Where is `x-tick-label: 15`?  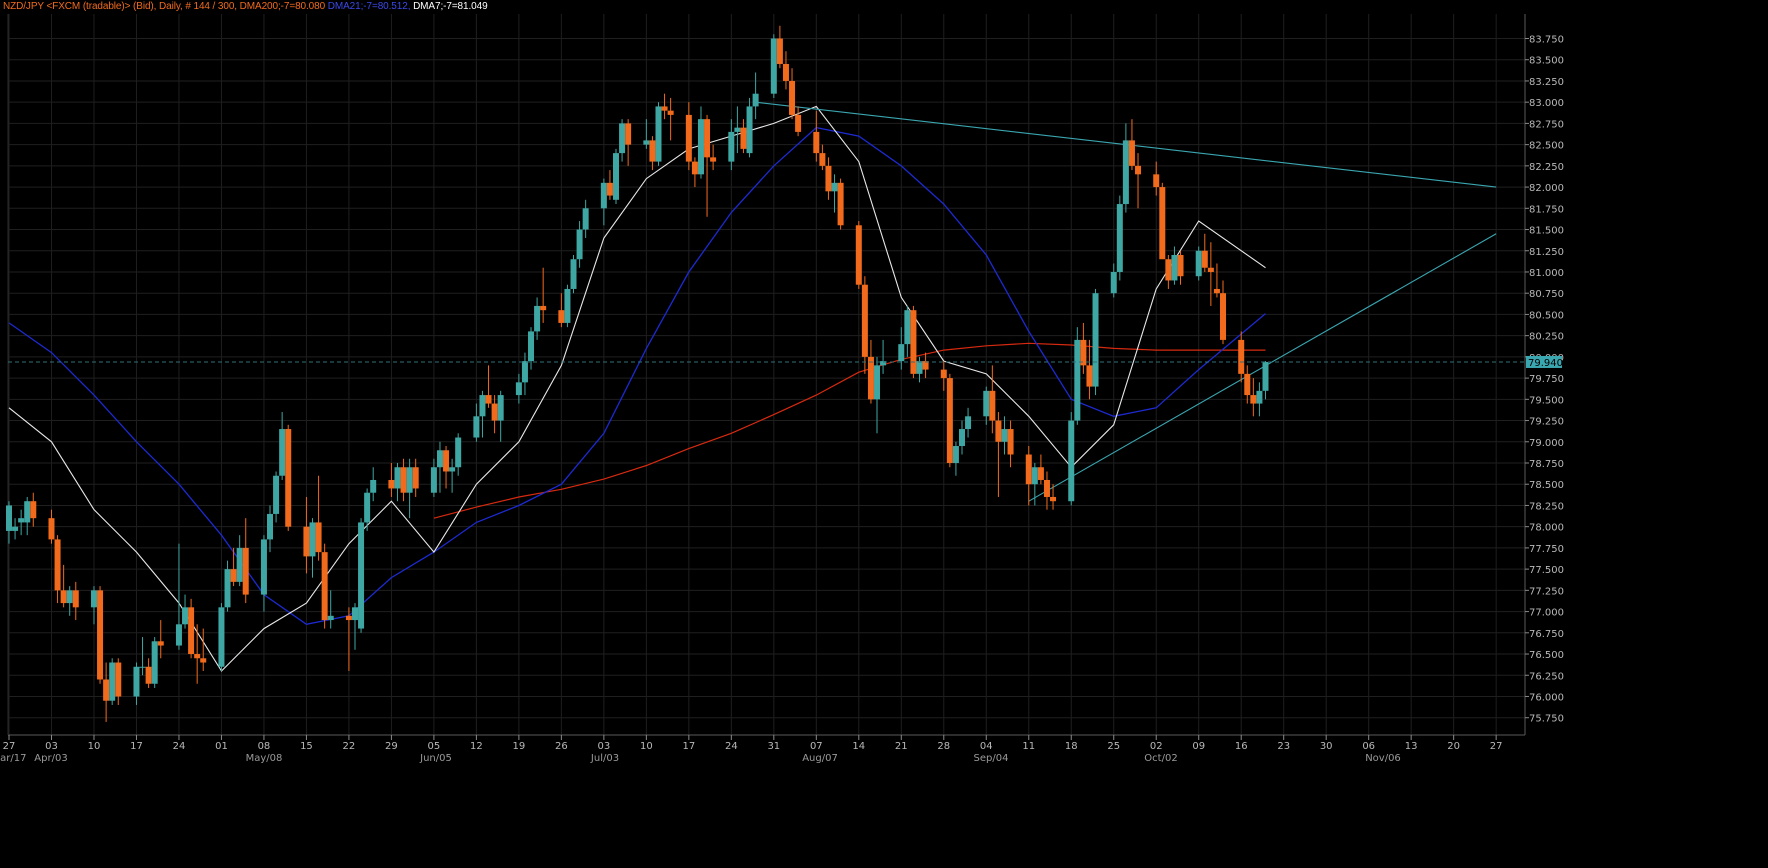 x-tick-label: 15 is located at coordinates (306, 746).